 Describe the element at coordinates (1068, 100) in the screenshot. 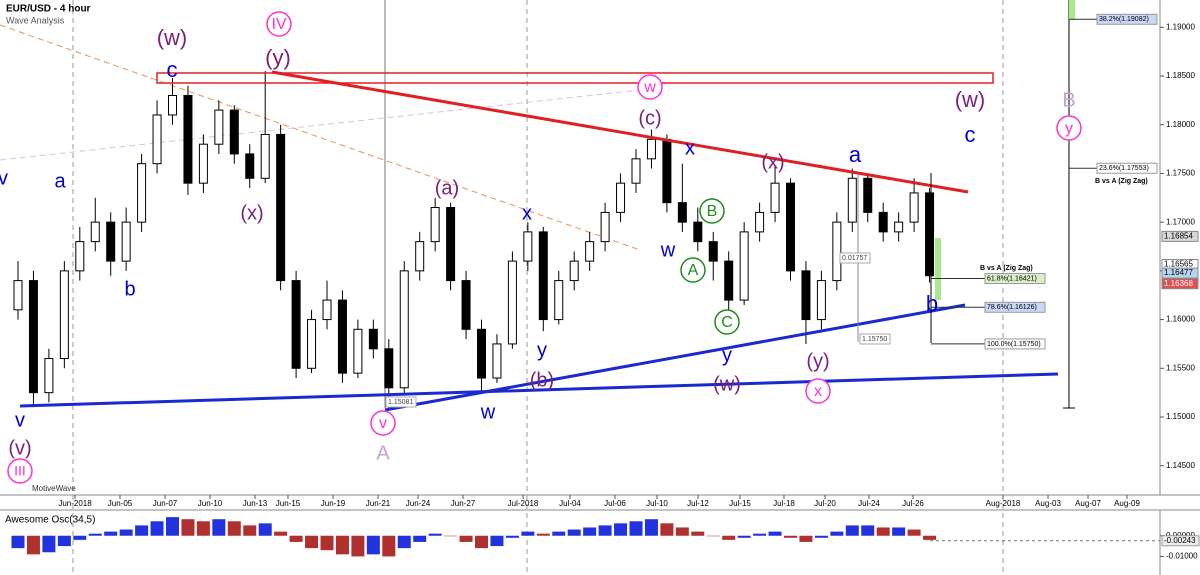

I see `wave-label: B` at that location.